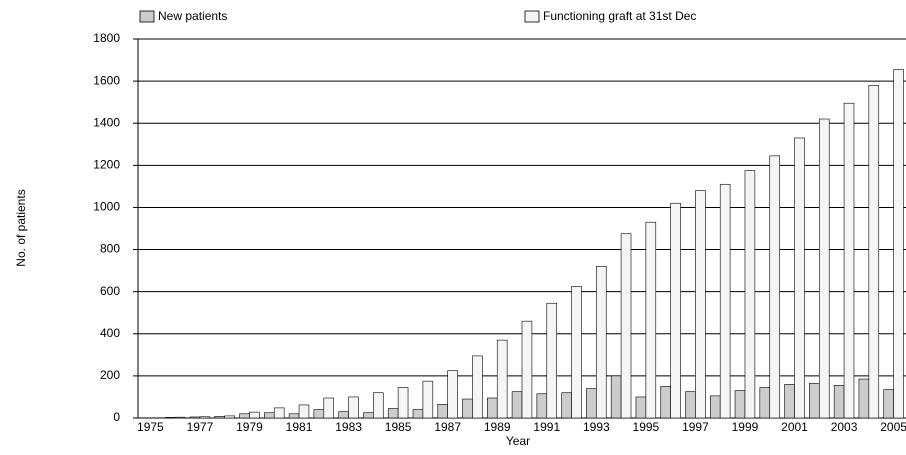 This screenshot has height=455, width=906. What do you see at coordinates (745, 427) in the screenshot?
I see `x-tick-label: 1999` at bounding box center [745, 427].